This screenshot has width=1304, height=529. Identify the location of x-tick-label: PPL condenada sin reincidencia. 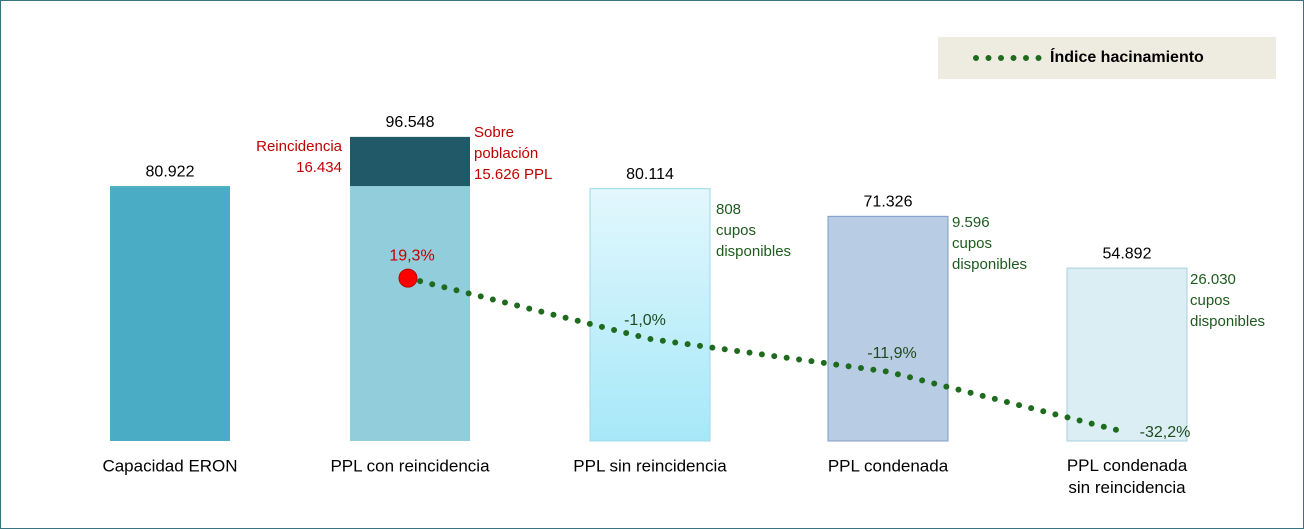
(1127, 476).